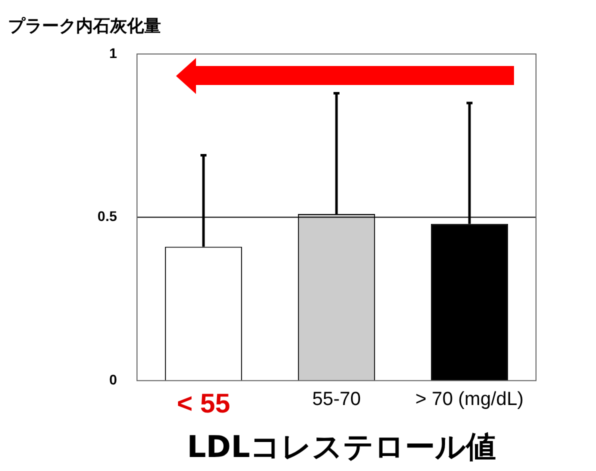 The width and height of the screenshot is (596, 471). I want to click on x-tick-label: 55-70, so click(336, 399).